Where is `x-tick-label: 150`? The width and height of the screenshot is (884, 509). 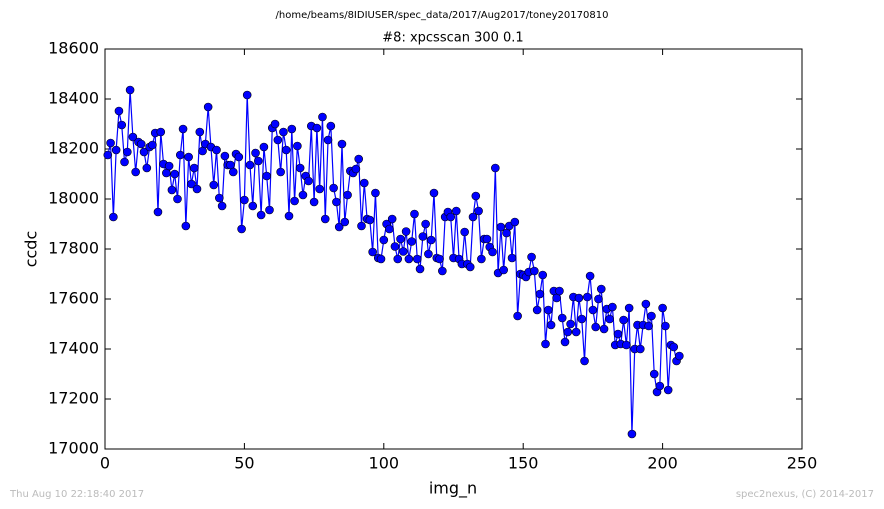
x-tick-label: 150 is located at coordinates (523, 463).